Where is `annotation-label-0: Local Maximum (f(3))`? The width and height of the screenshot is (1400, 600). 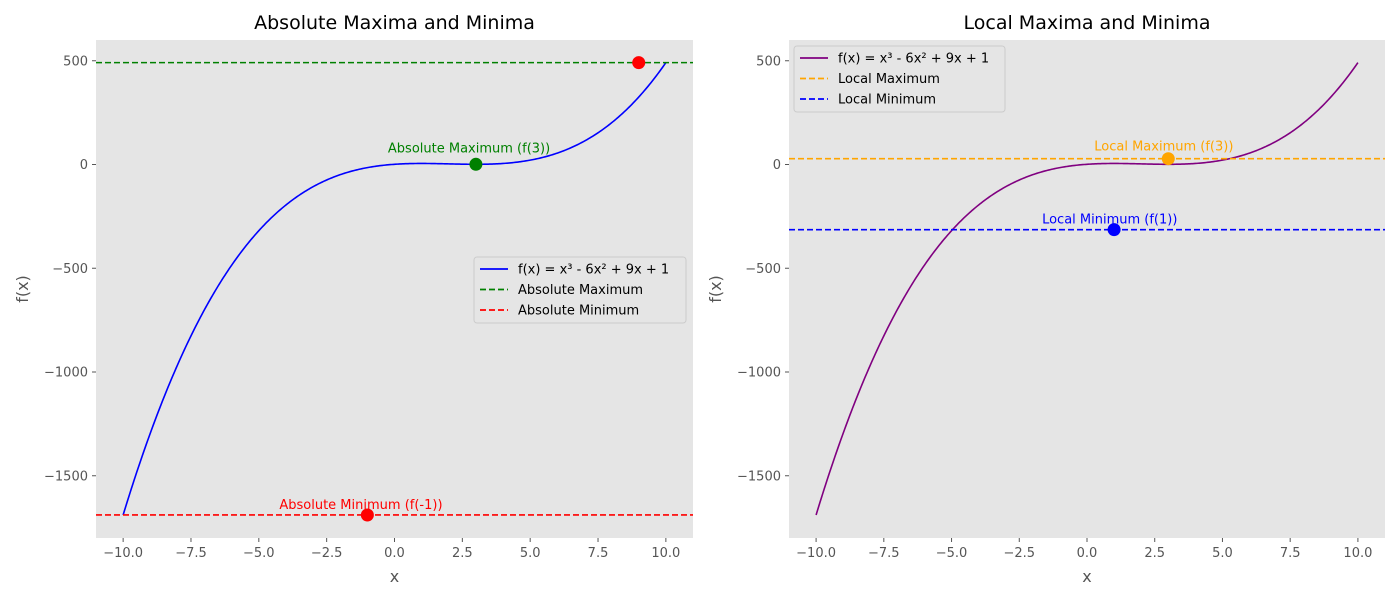 annotation-label-0: Local Maximum (f(3)) is located at coordinates (1163, 147).